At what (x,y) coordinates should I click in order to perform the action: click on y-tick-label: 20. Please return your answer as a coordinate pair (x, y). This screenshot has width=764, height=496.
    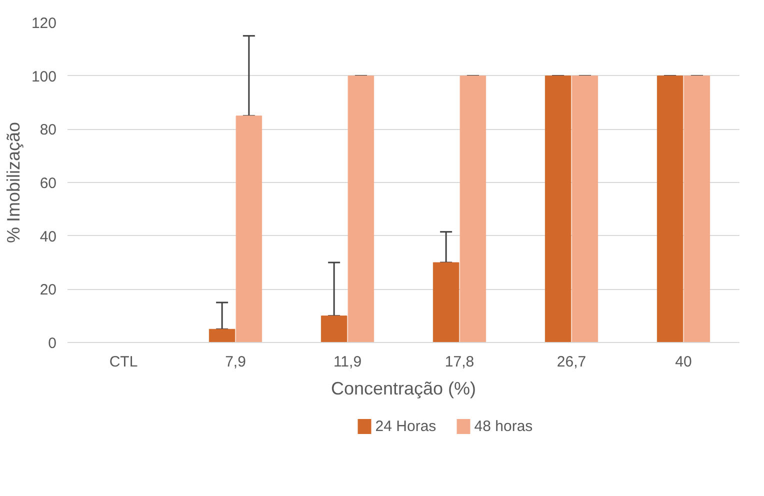
    Looking at the image, I should click on (48, 290).